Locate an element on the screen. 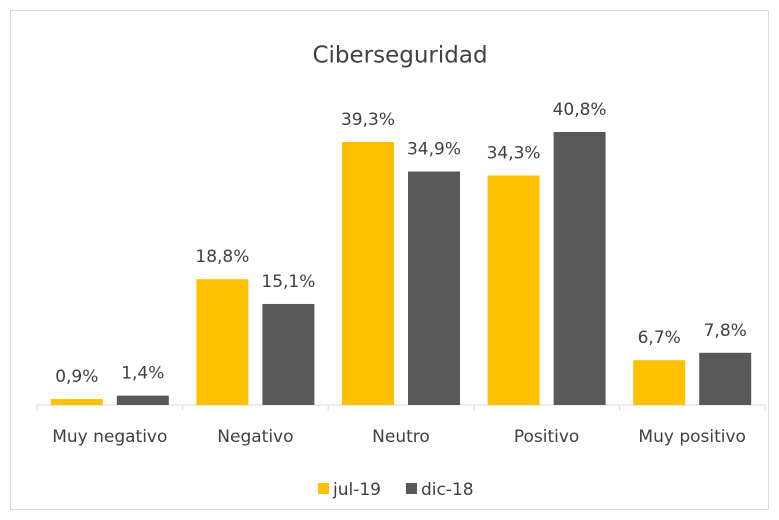 This screenshot has height=520, width=779. value-label: 0,9% is located at coordinates (76, 377).